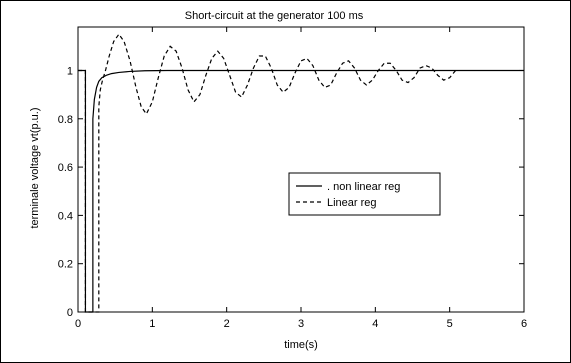 This screenshot has width=571, height=363. I want to click on x-tick-label-0: 0, so click(78, 324).